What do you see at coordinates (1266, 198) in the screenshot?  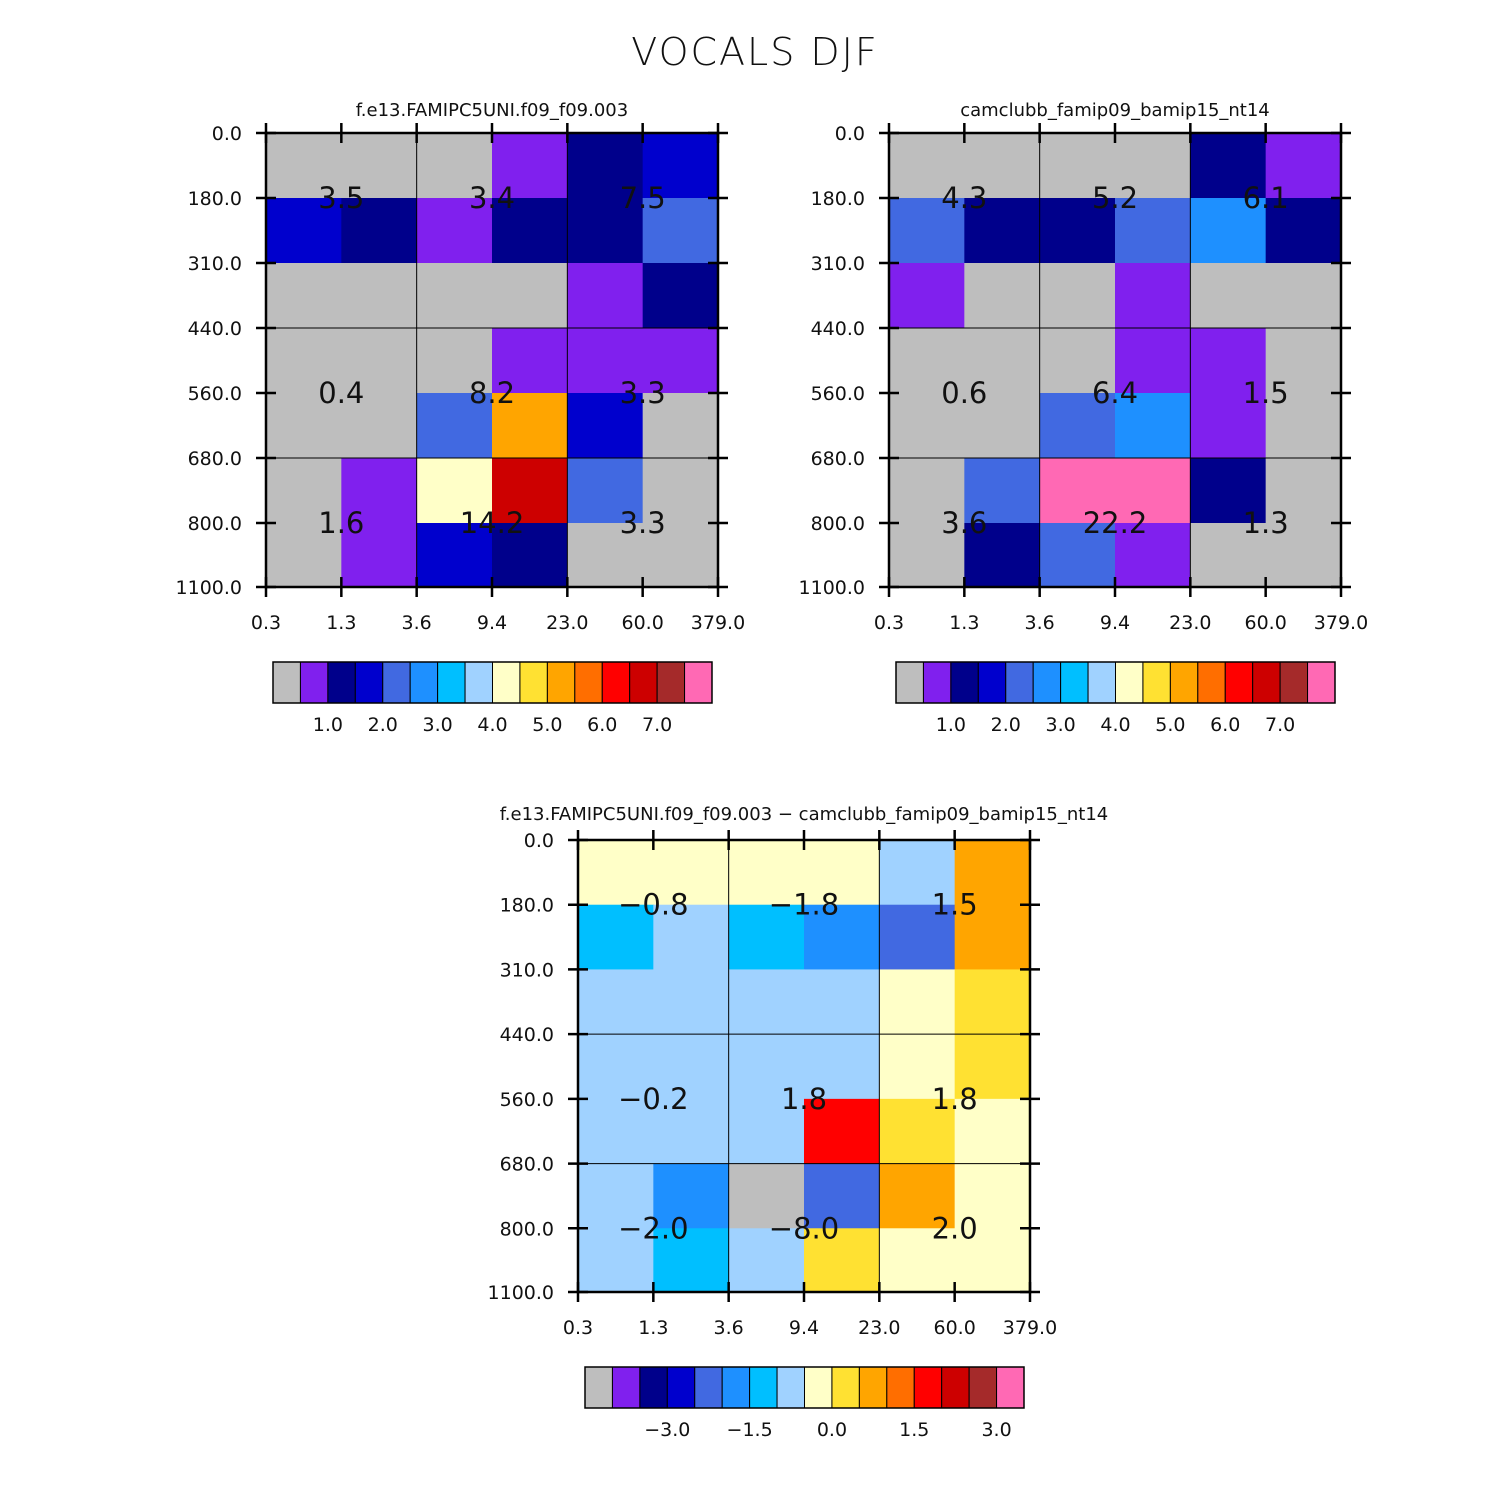 I see `cell-value-label: 6.1` at bounding box center [1266, 198].